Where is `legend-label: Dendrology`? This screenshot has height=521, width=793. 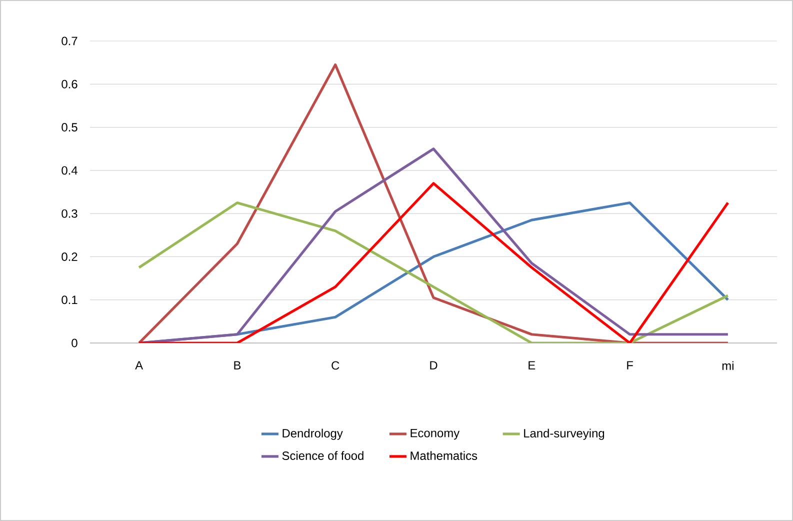
legend-label: Dendrology is located at coordinates (312, 434).